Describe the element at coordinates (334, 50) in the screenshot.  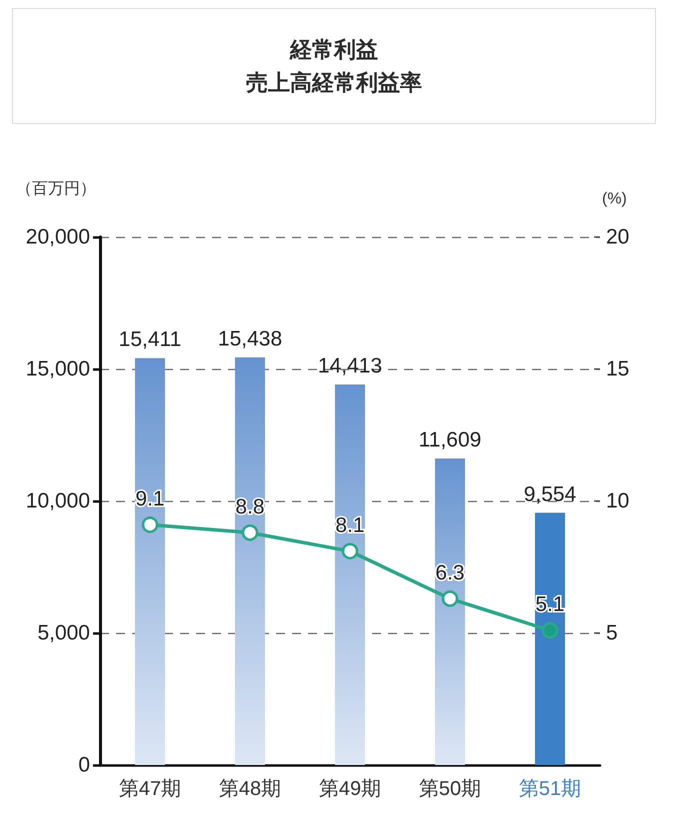
I see `chart-title: 経常利益` at that location.